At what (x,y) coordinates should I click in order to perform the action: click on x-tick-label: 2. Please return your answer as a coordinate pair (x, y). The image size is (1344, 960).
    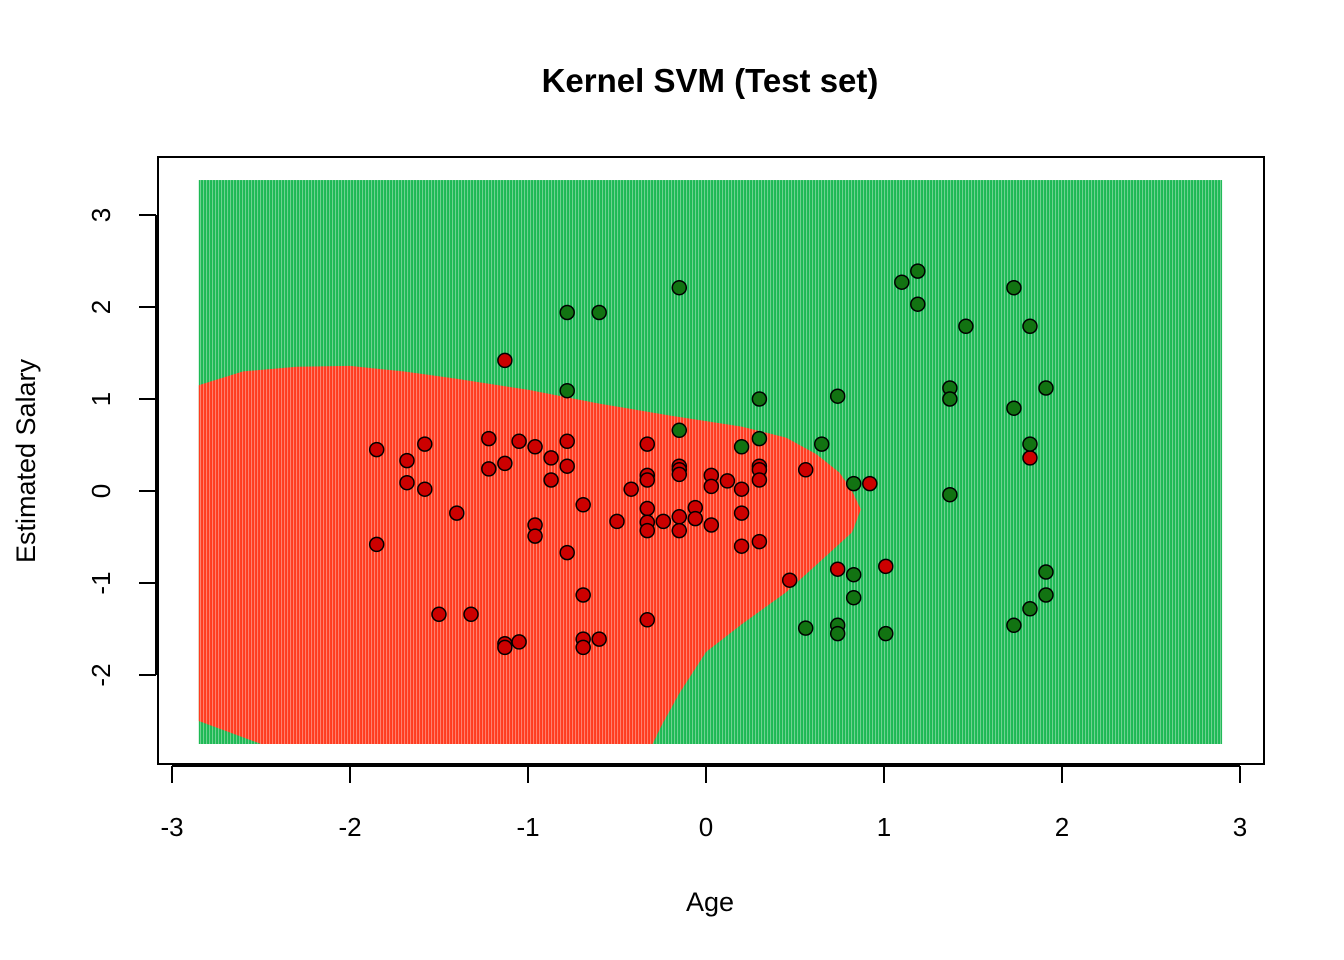
    Looking at the image, I should click on (1062, 827).